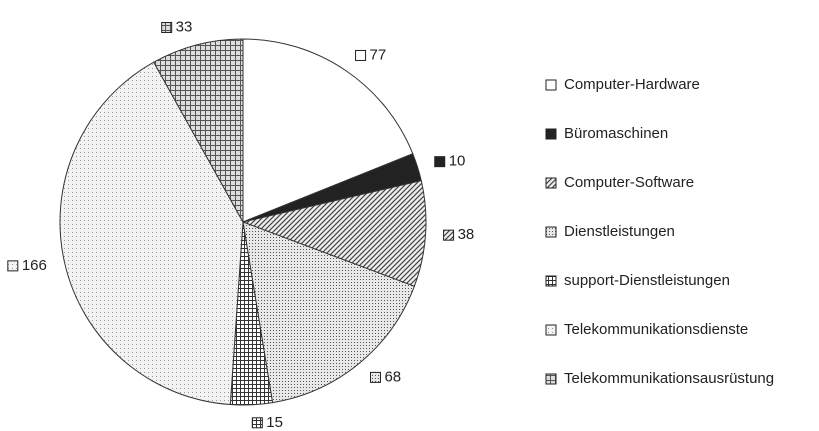 This screenshot has height=431, width=819. Describe the element at coordinates (616, 133) in the screenshot. I see `legend-label: Büromaschinen` at that location.